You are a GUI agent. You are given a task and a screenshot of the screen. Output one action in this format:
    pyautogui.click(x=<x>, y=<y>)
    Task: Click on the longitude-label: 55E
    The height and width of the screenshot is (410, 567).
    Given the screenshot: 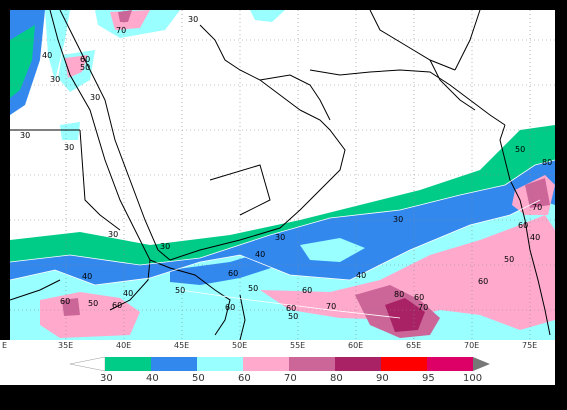 What is the action you would take?
    pyautogui.click(x=297, y=345)
    